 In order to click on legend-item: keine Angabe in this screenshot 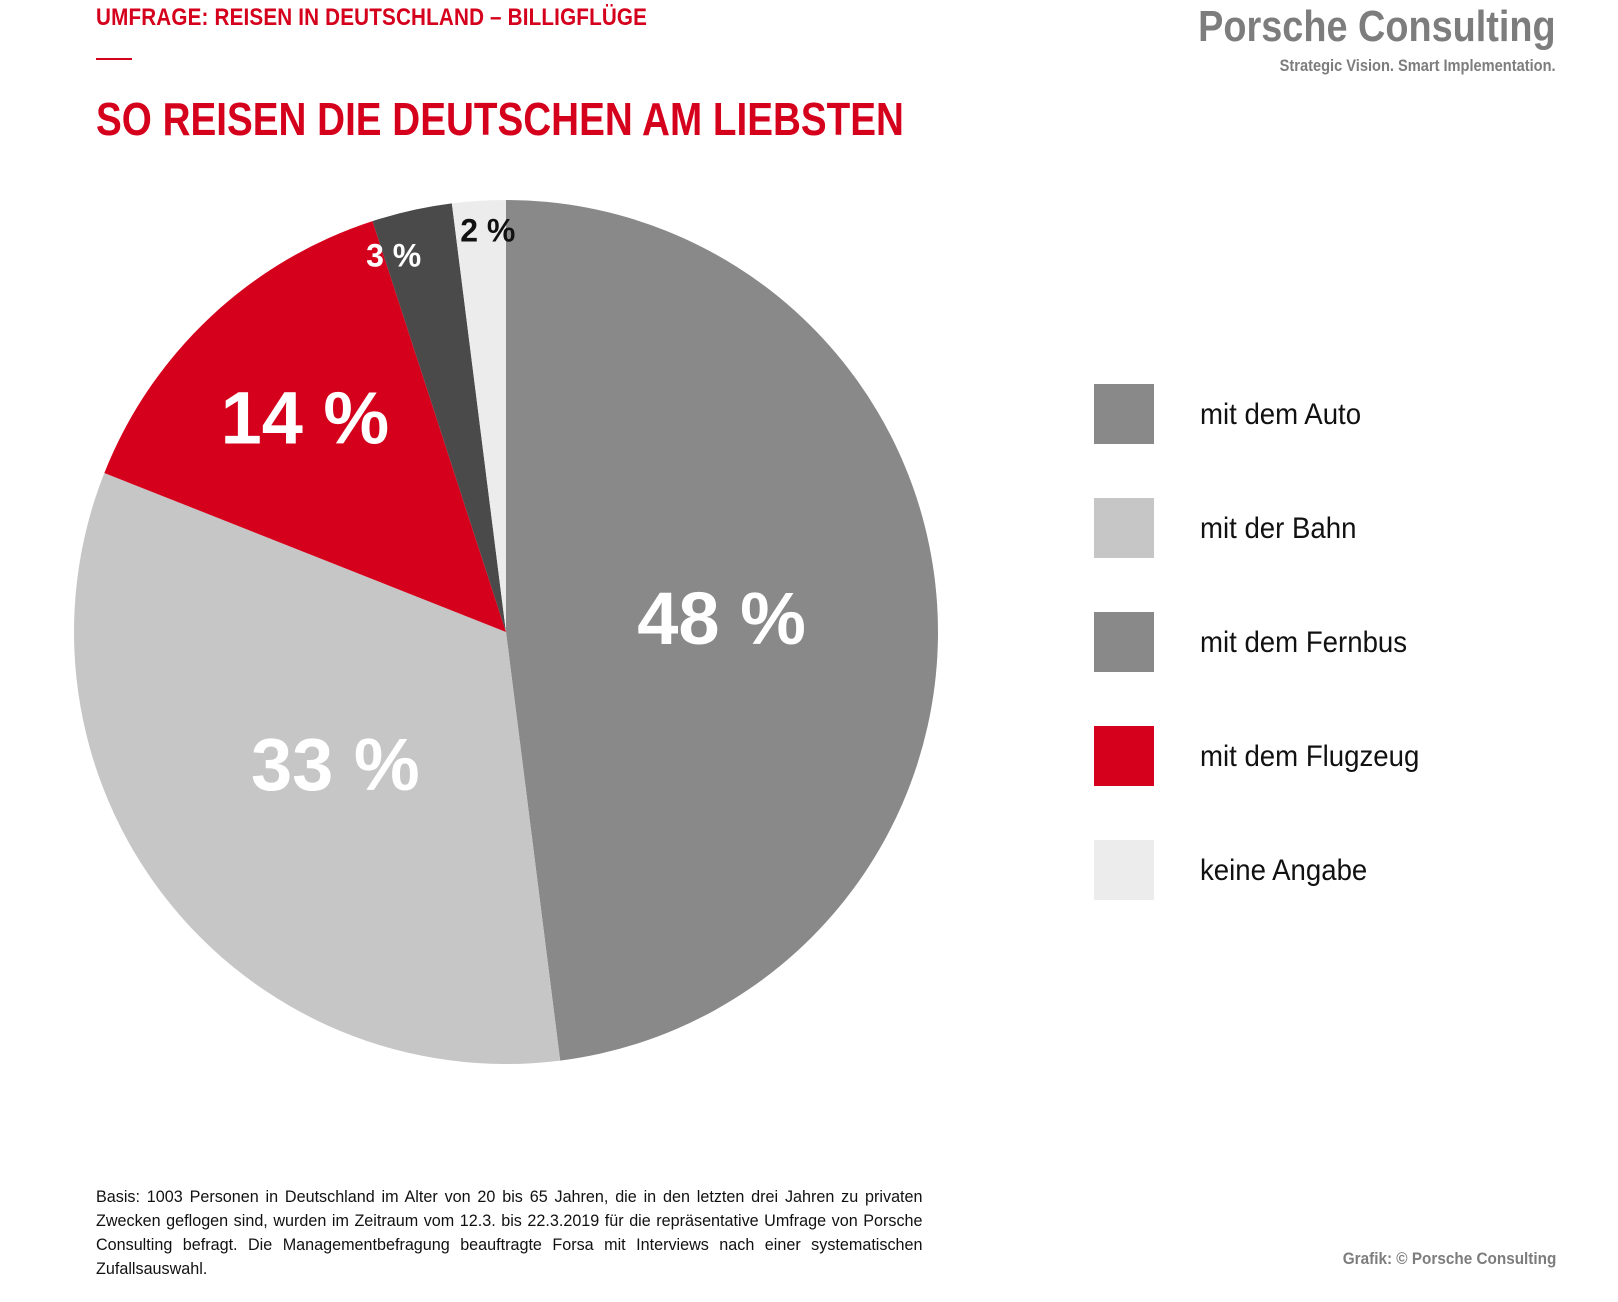, I will do `click(1304, 870)`.